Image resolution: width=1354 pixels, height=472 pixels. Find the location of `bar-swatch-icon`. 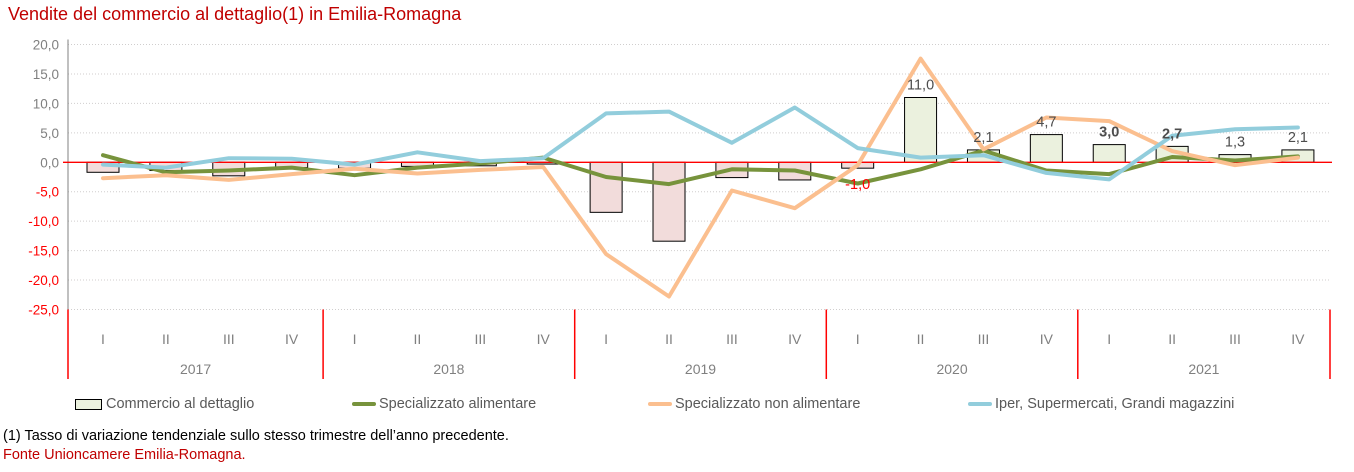

bar-swatch-icon is located at coordinates (88, 404).